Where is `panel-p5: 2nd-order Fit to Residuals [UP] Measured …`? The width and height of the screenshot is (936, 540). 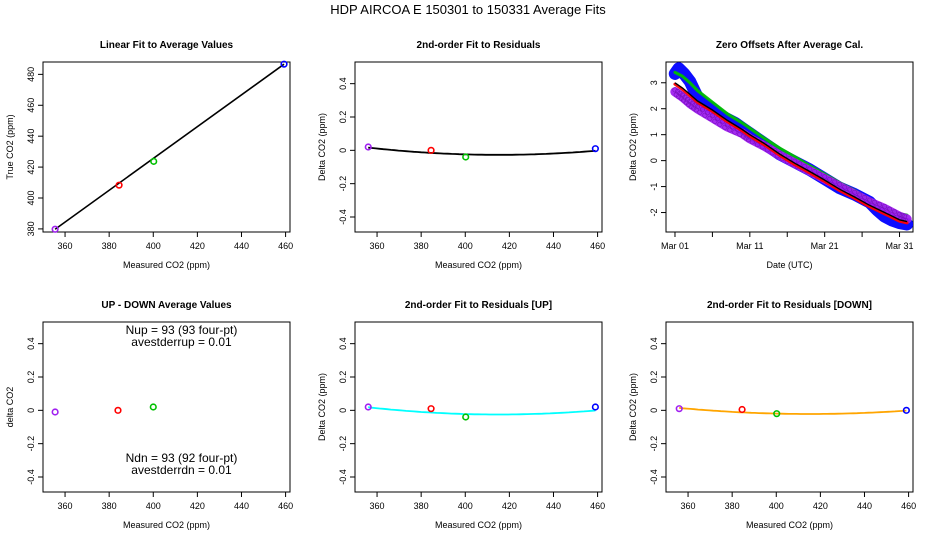 panel-p5: 2nd-order Fit to Residuals [UP] Measured … is located at coordinates (461, 415).